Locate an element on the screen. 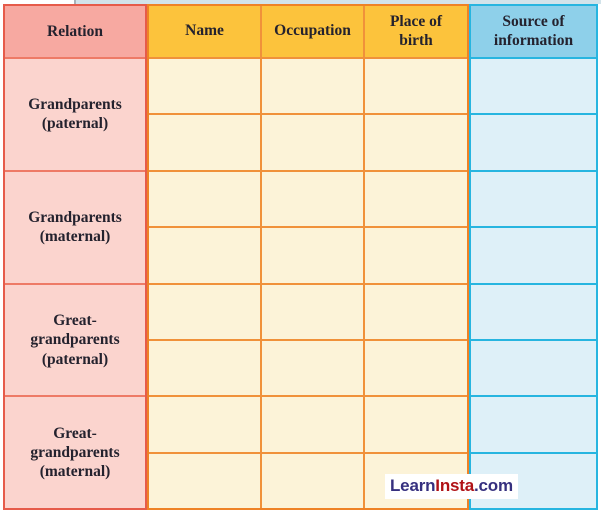  relation-grandparents-paternal: Grandparents (paternal) is located at coordinates (75, 114).